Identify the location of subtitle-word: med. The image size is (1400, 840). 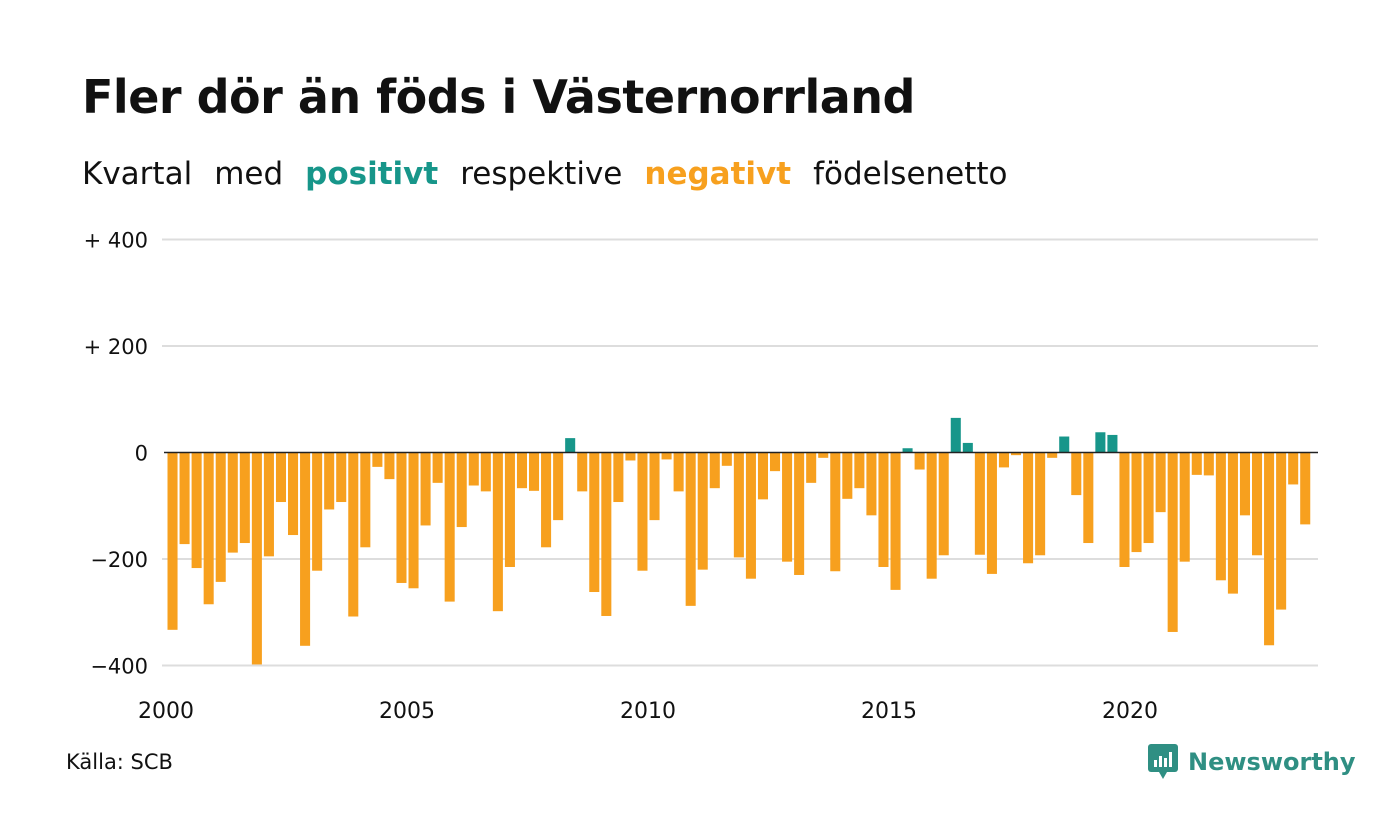
(249, 174).